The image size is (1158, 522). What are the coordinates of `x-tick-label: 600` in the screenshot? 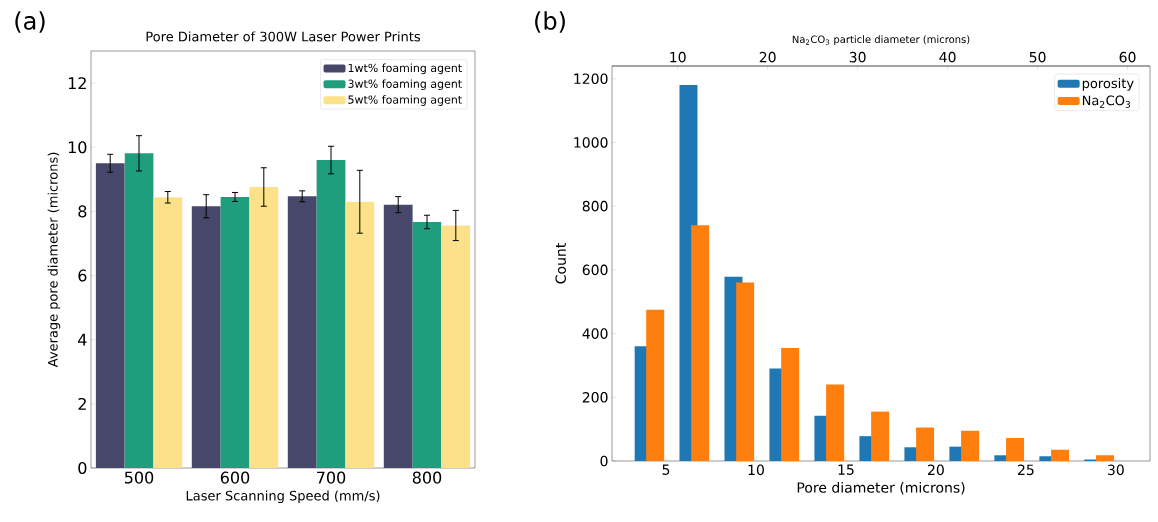 It's located at (235, 477).